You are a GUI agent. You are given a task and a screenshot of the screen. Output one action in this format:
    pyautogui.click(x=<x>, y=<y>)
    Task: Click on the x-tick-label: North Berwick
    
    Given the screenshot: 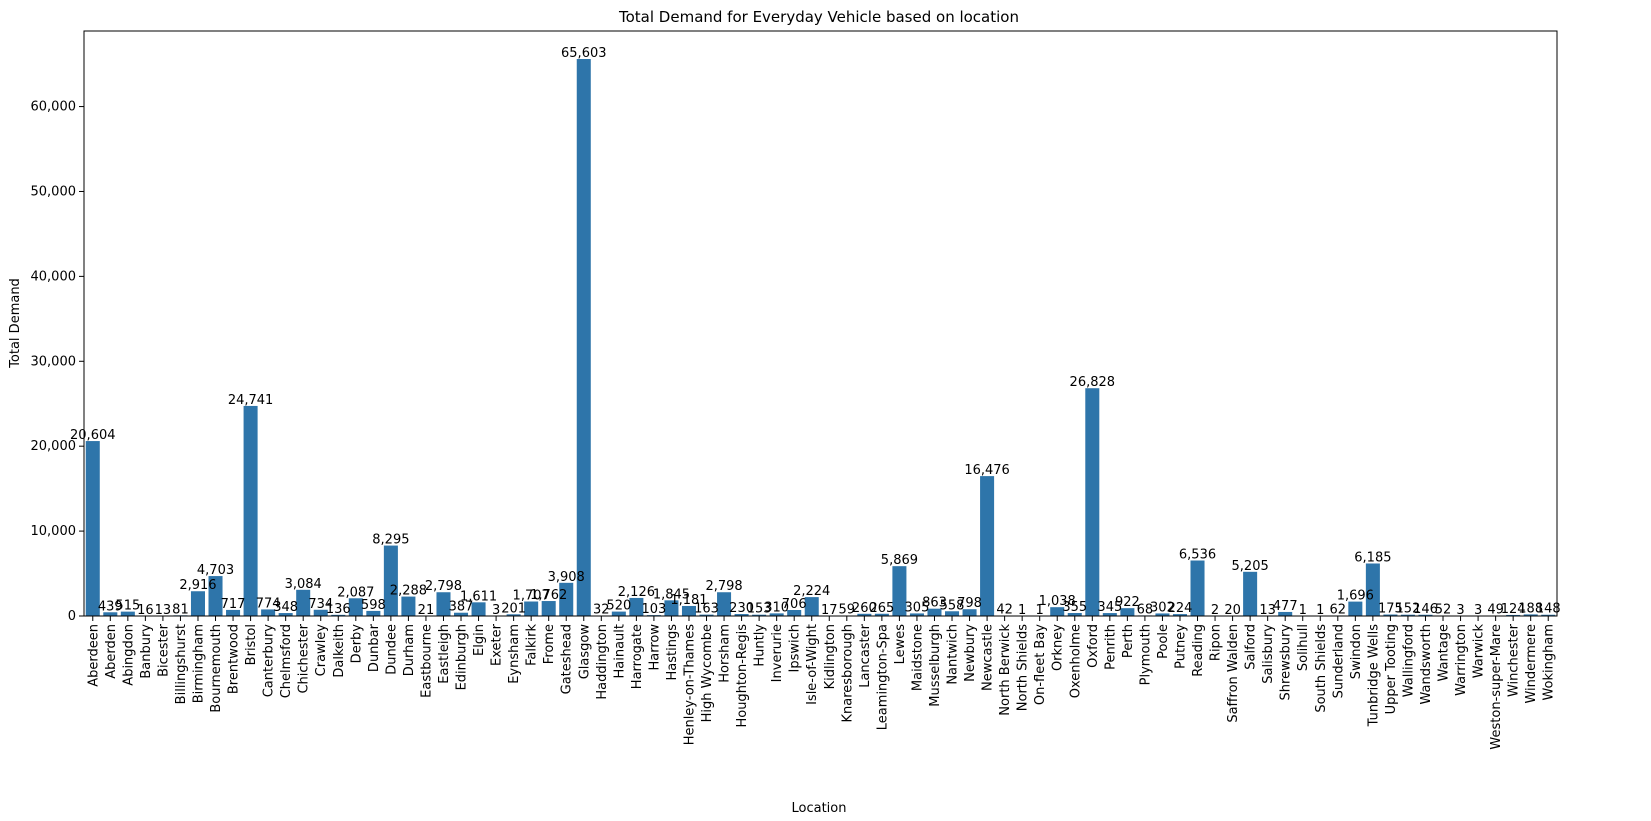 What is the action you would take?
    pyautogui.click(x=1005, y=670)
    